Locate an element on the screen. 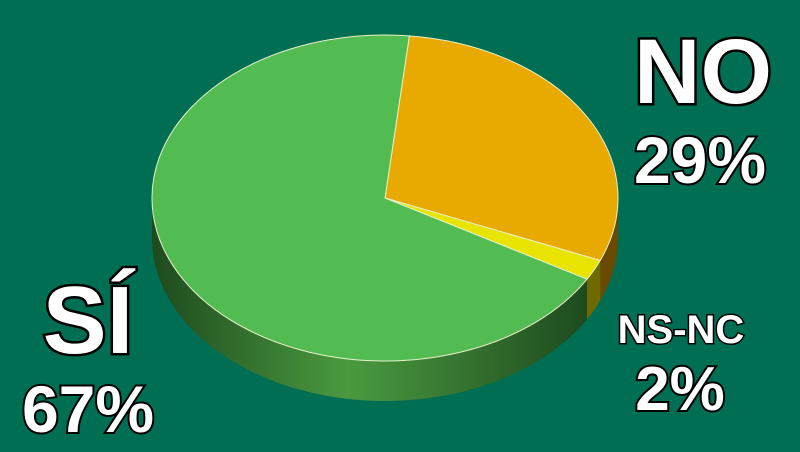  slice-side-no is located at coordinates (609, 249).